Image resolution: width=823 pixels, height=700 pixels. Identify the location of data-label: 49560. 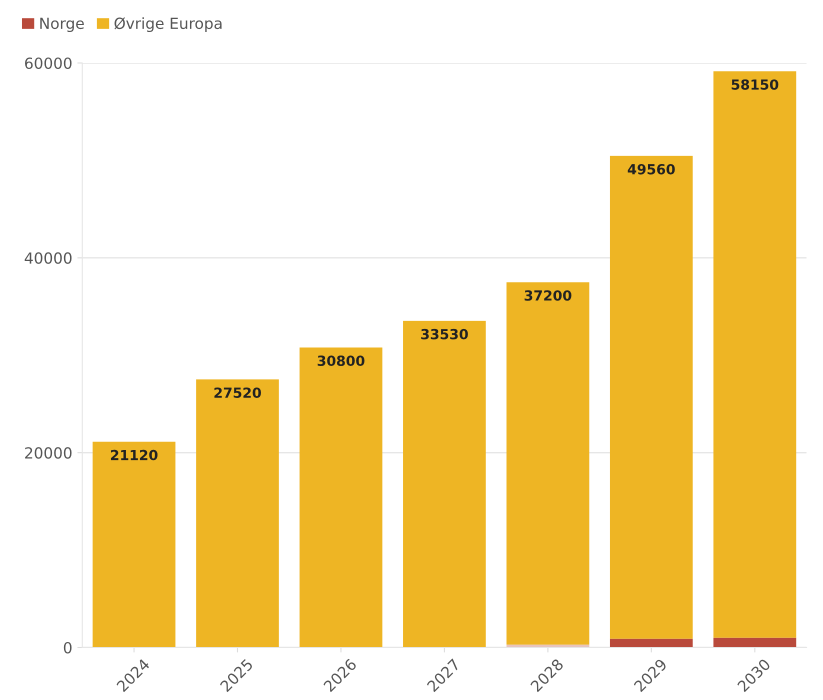
(651, 169).